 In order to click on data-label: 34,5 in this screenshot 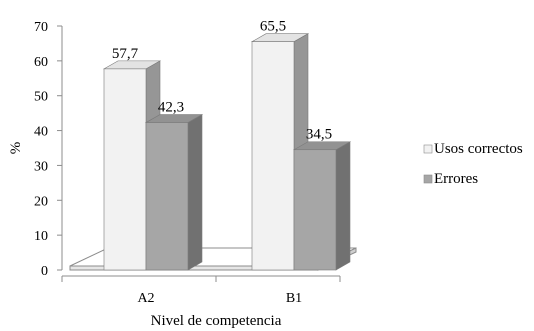, I will do `click(319, 135)`.